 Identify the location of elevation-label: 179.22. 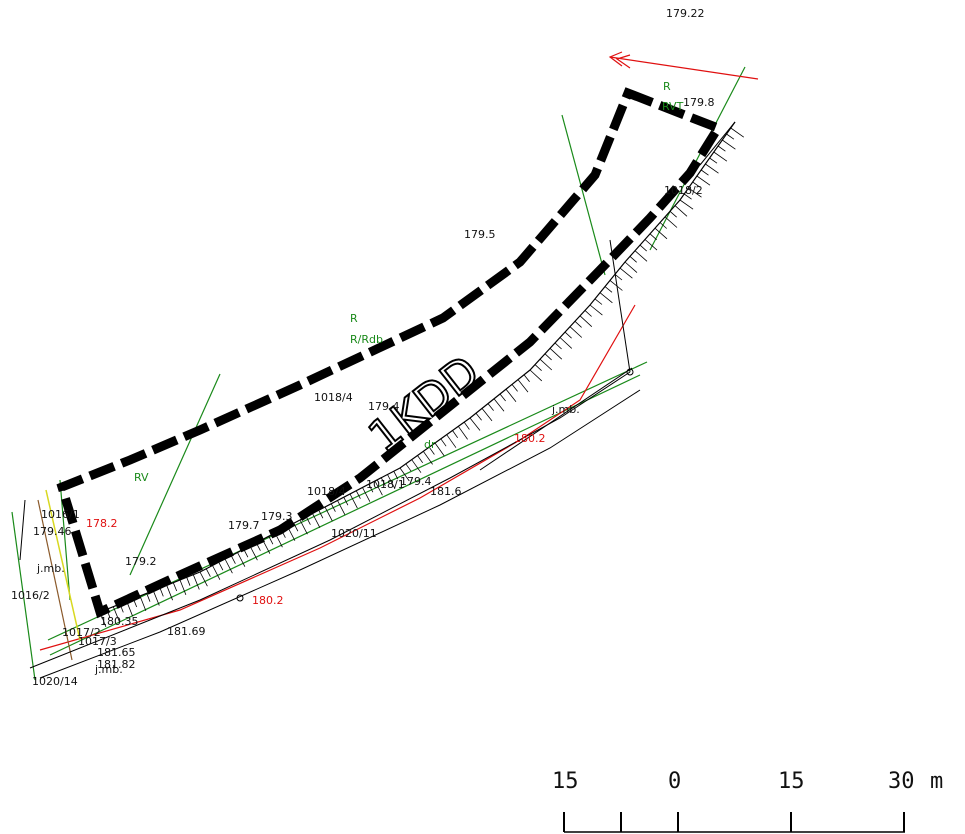
(685, 13).